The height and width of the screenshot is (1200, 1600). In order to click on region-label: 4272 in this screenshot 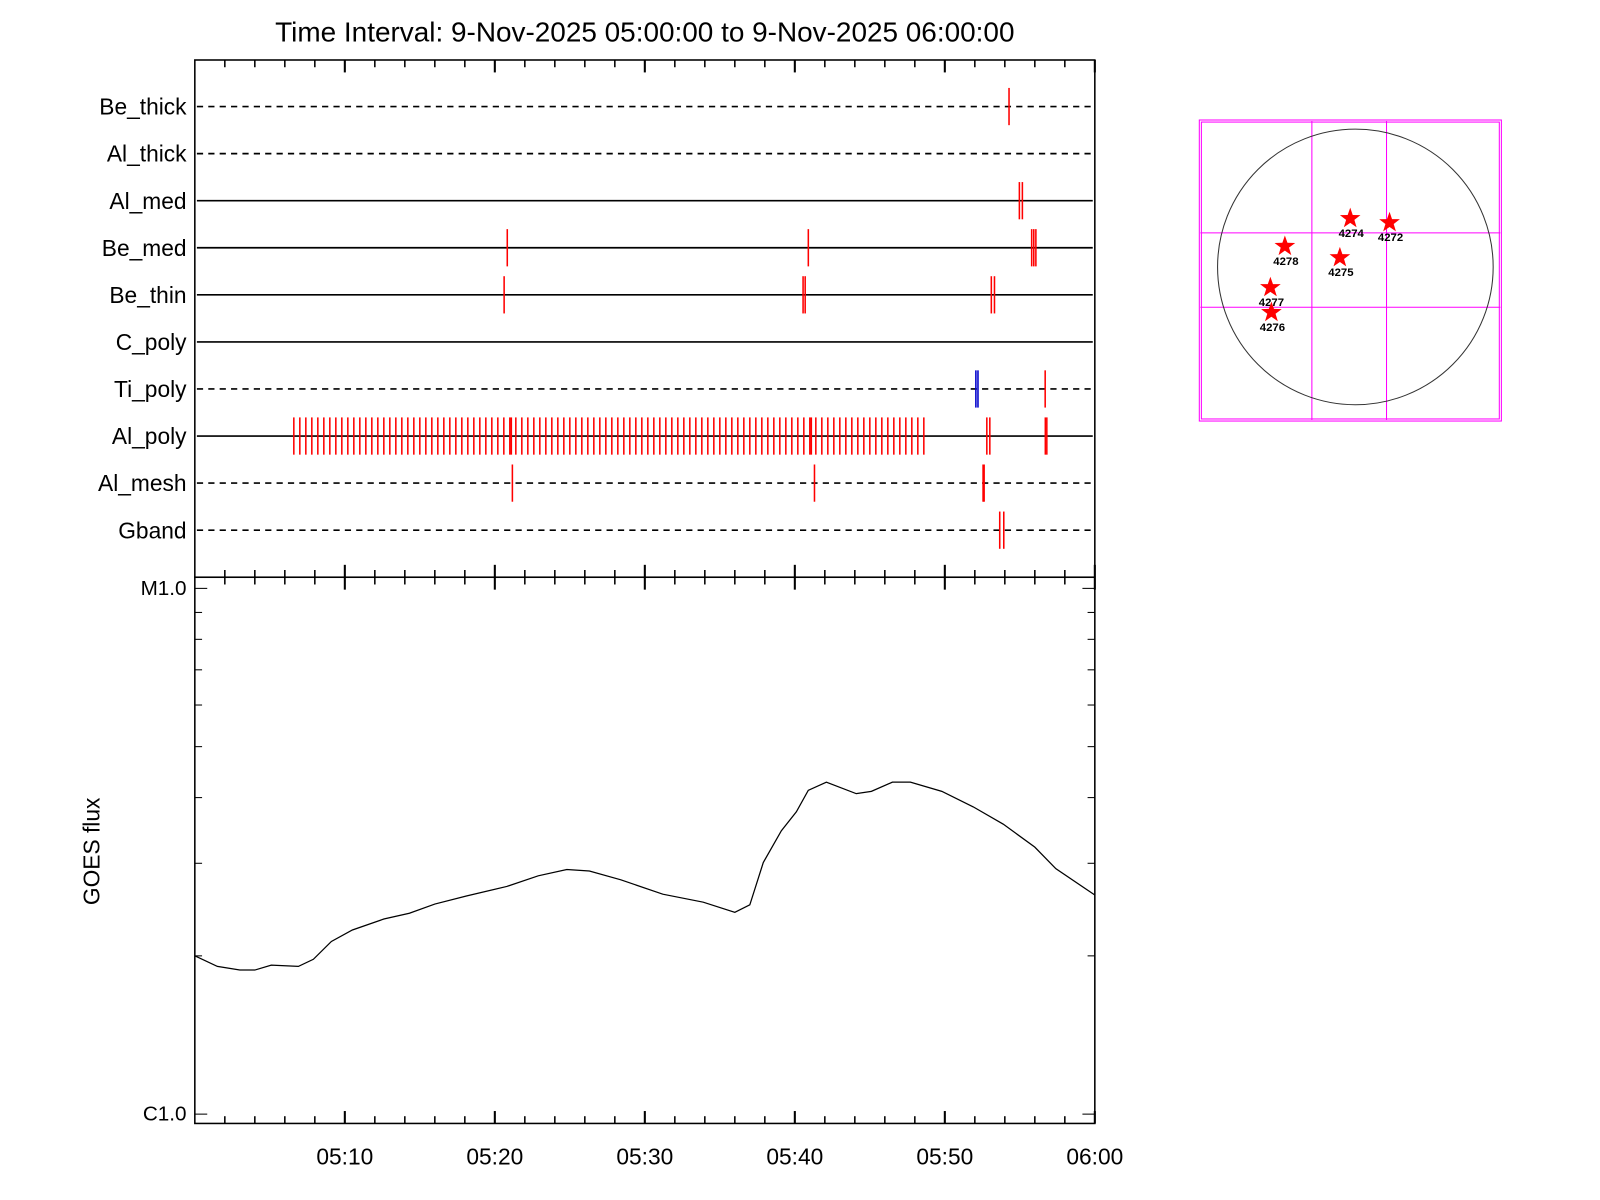, I will do `click(1390, 238)`.